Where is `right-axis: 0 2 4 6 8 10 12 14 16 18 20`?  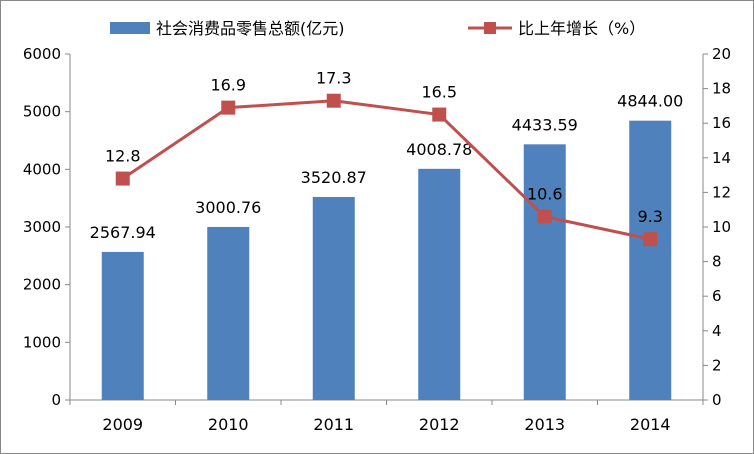 right-axis: 0 2 4 6 8 10 12 14 16 18 20 is located at coordinates (716, 227).